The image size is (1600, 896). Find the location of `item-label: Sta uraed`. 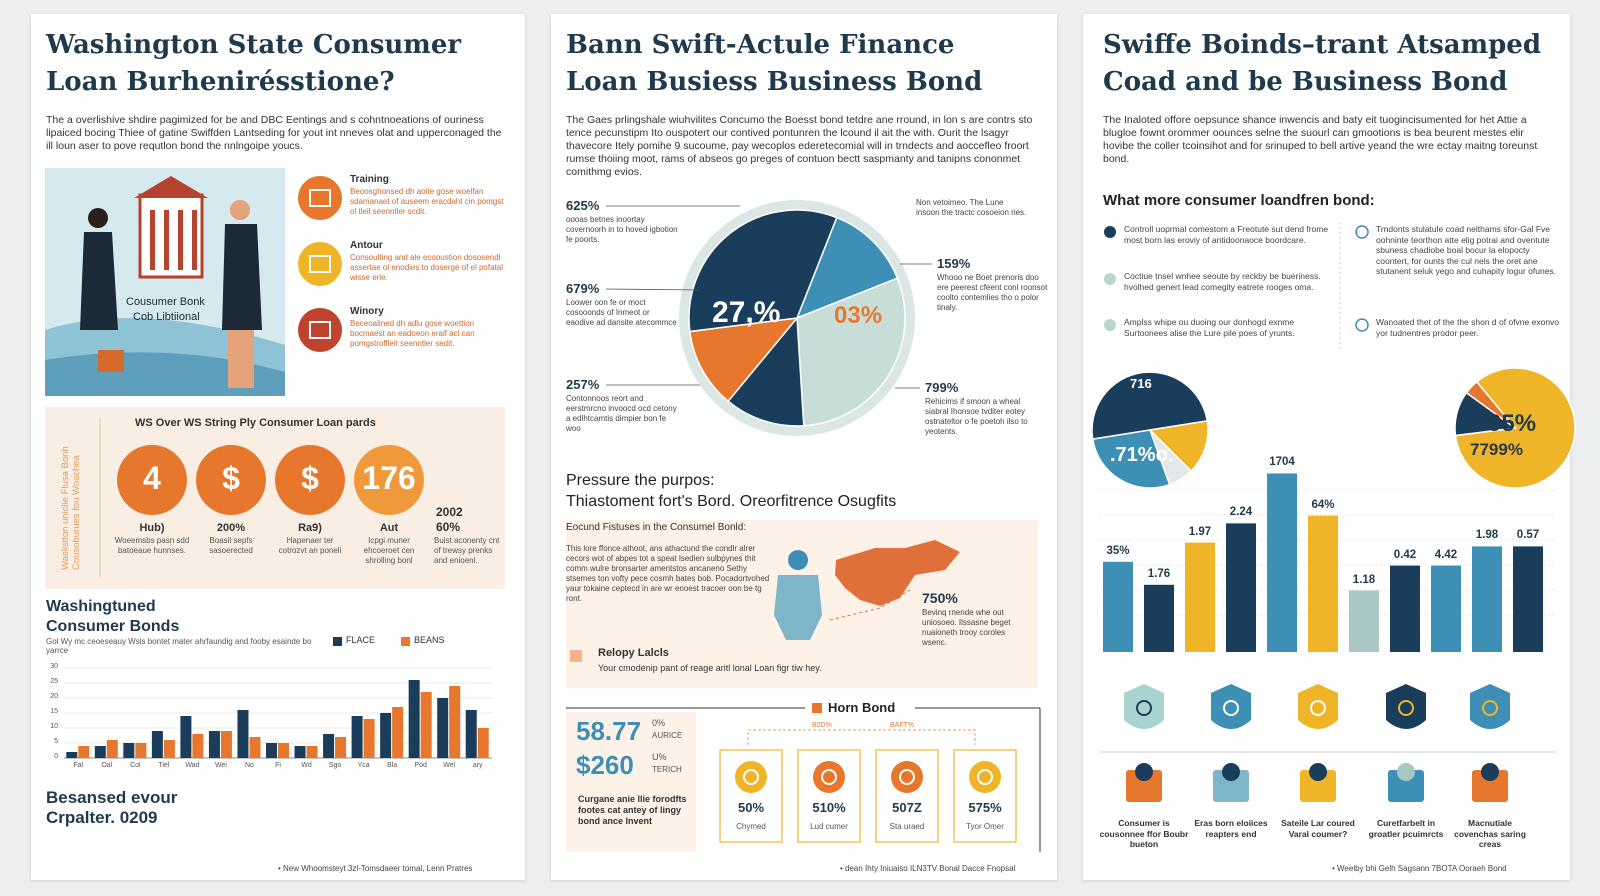

item-label: Sta uraed is located at coordinates (907, 826).